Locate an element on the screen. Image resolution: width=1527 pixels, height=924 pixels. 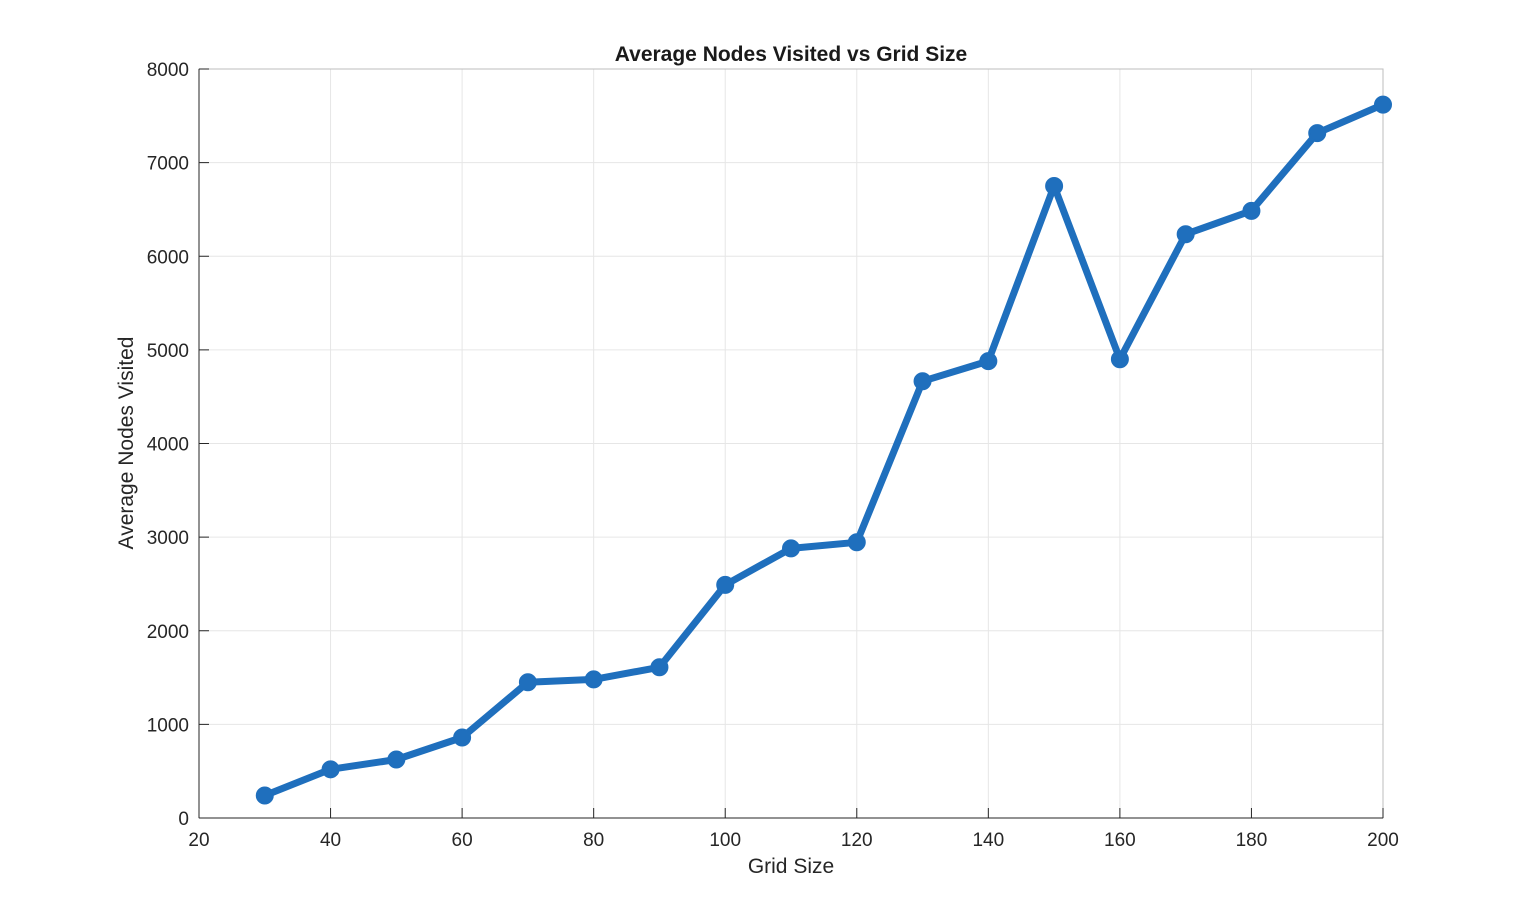
y-tick-label: 6000 is located at coordinates (168, 257).